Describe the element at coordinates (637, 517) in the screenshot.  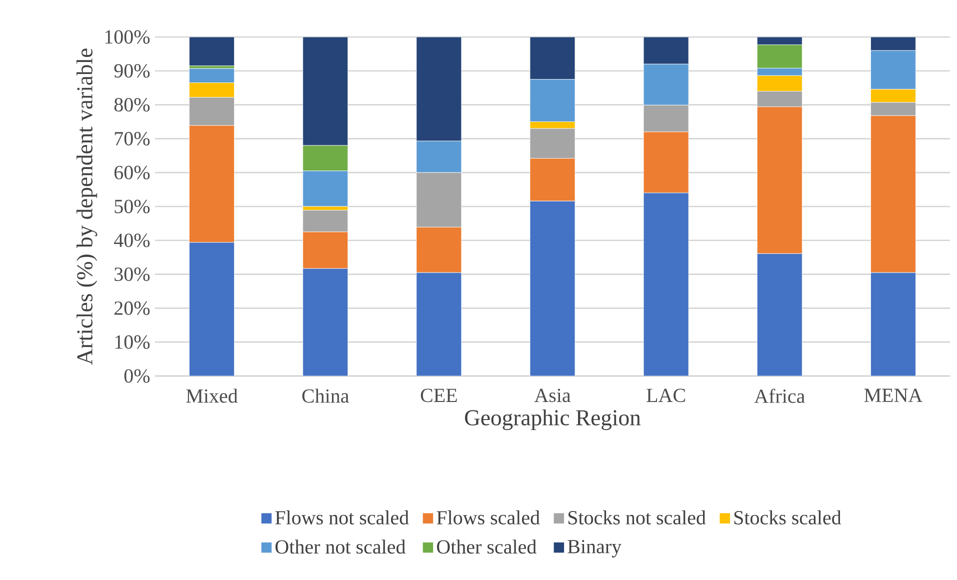
I see `legend-label: Stocks not scaled` at that location.